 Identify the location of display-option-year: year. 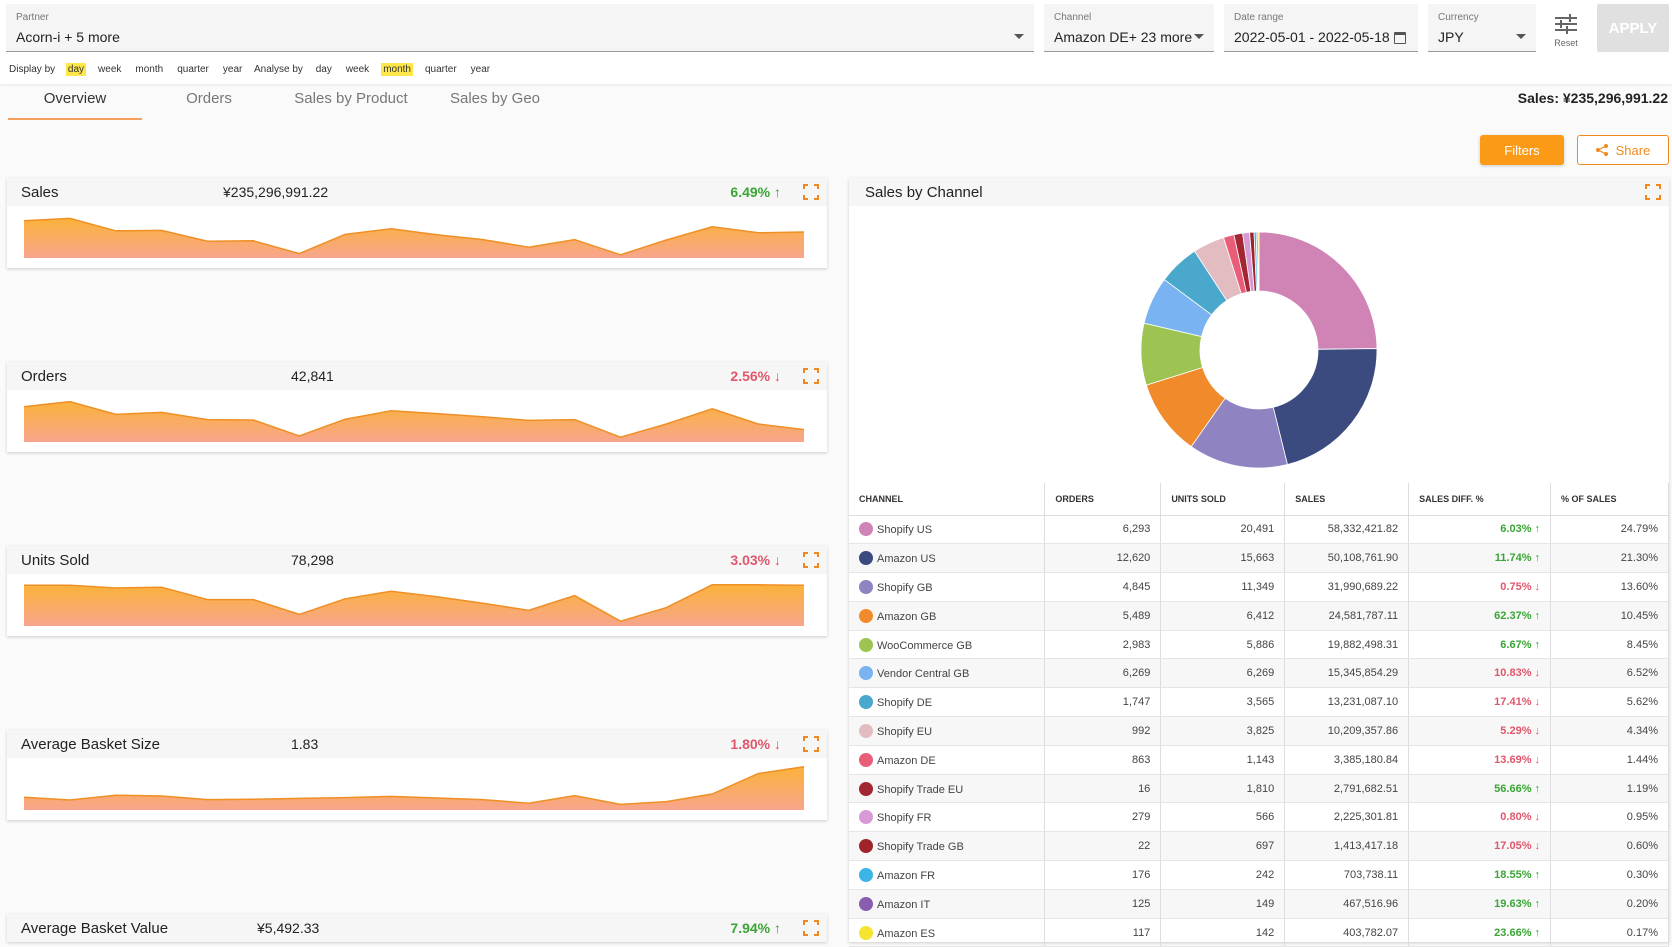
(232, 69).